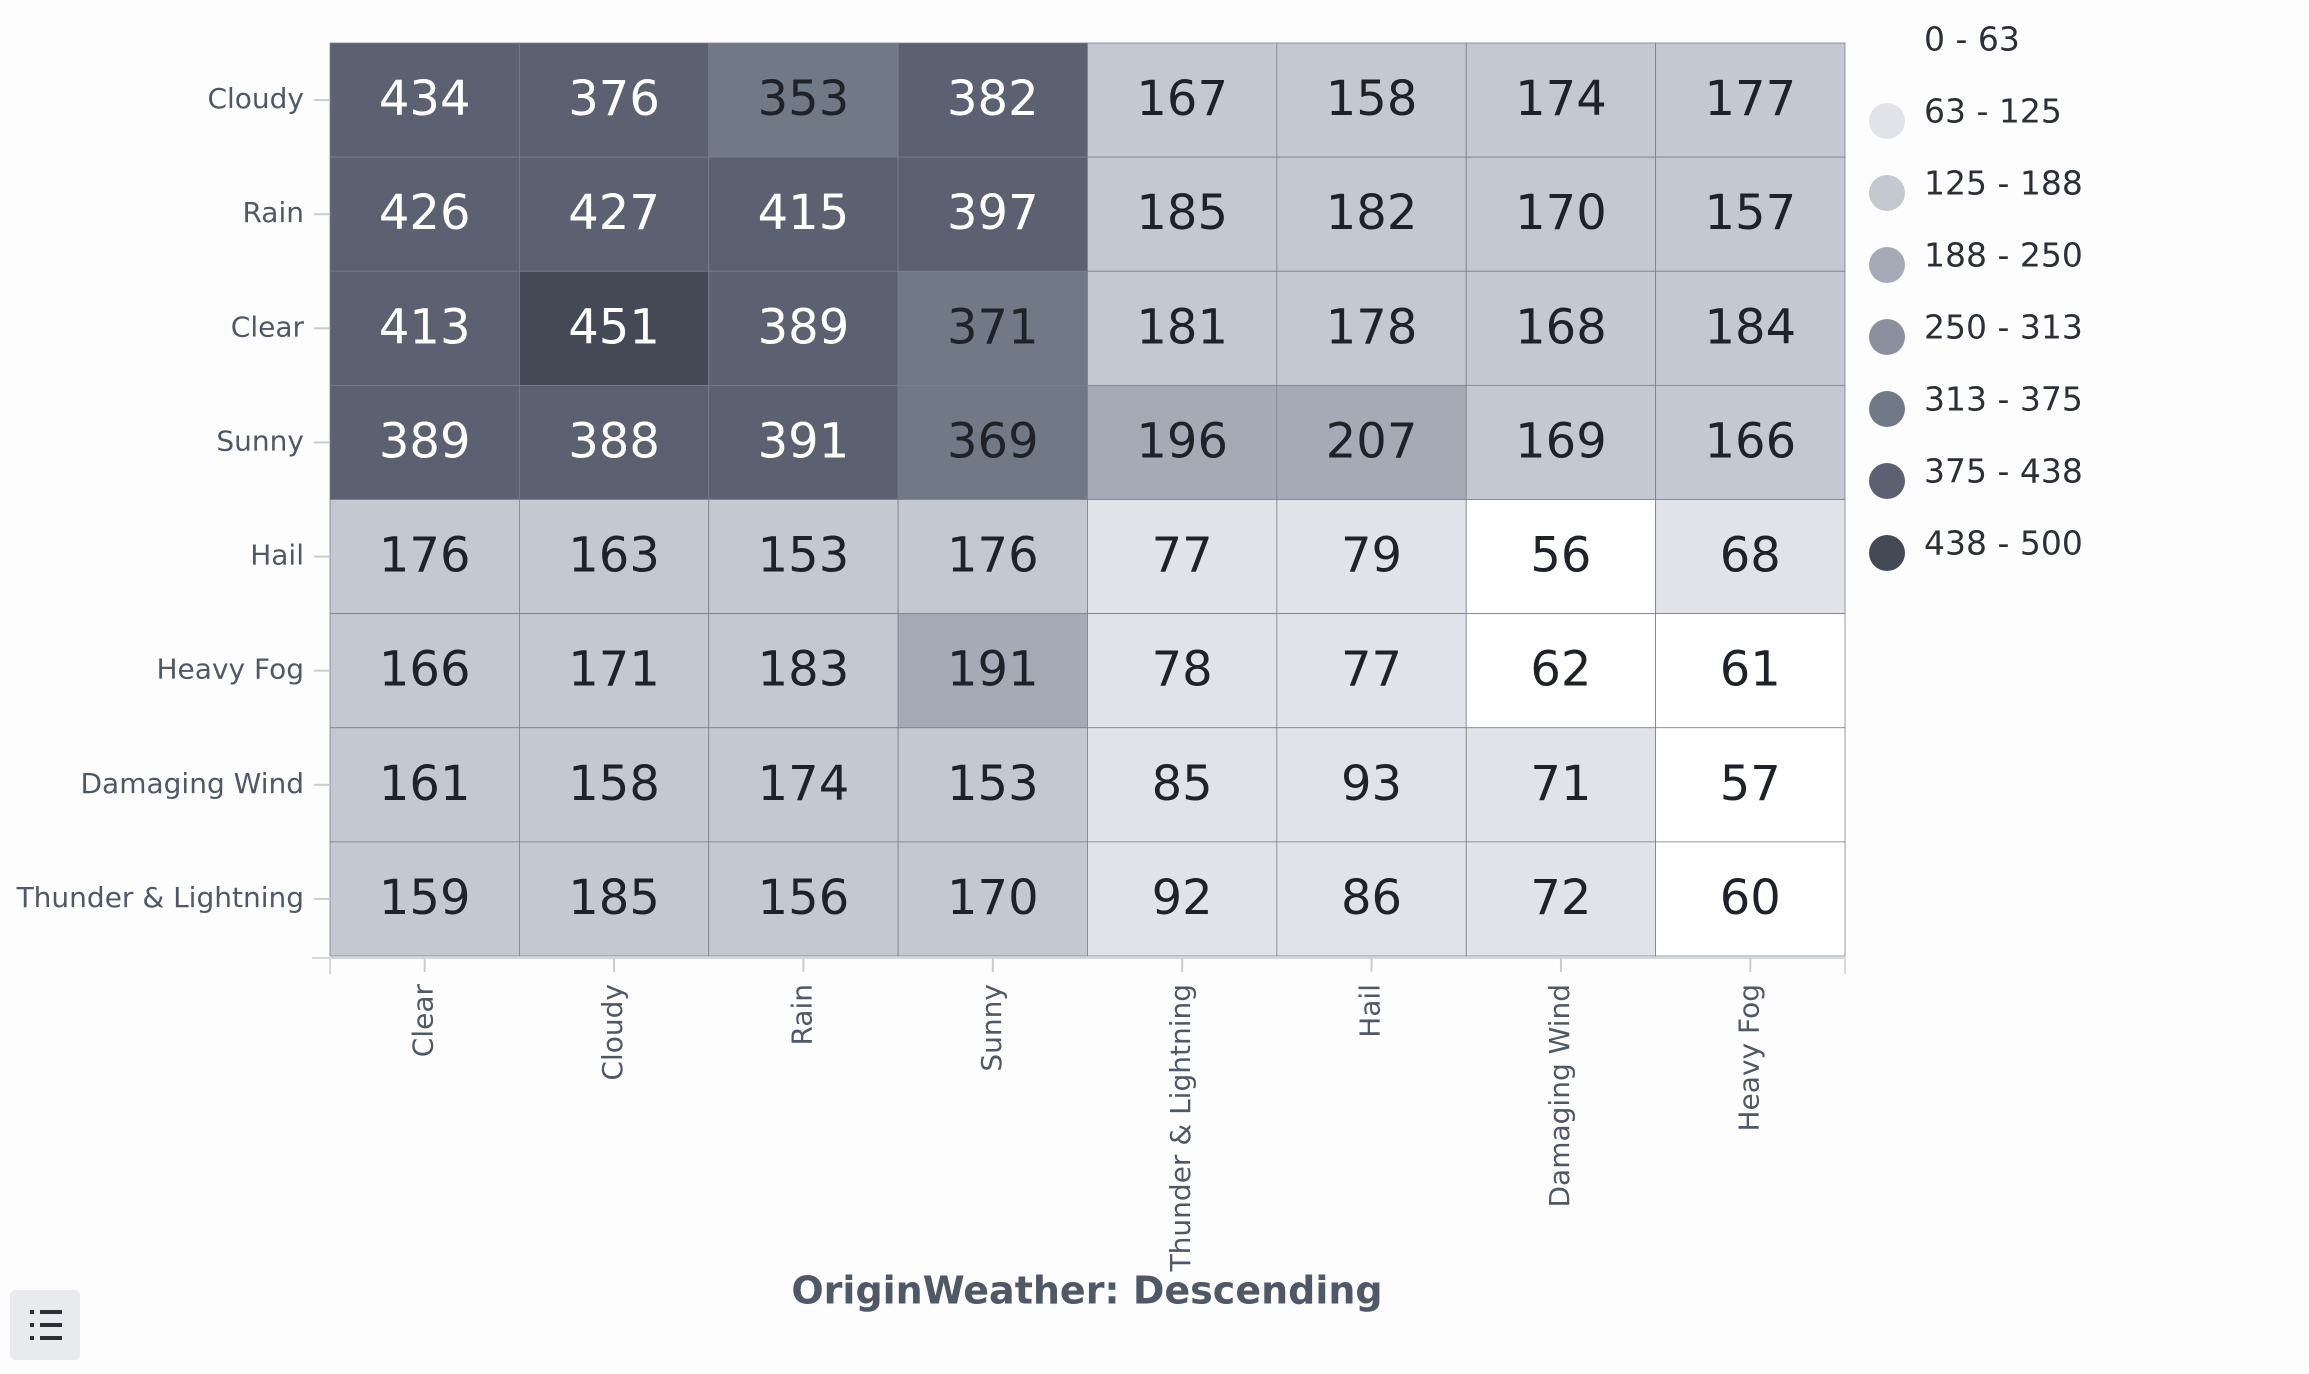 The height and width of the screenshot is (1374, 2309). Describe the element at coordinates (614, 556) in the screenshot. I see `cell-label: 163` at that location.